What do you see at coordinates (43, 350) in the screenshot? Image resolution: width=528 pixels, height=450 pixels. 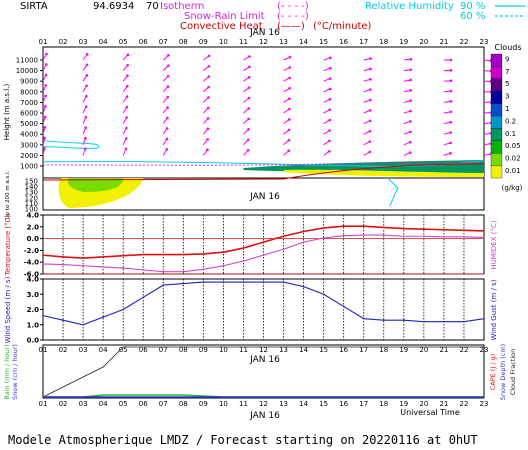 I see `hour-tick-precip-top: 01` at bounding box center [43, 350].